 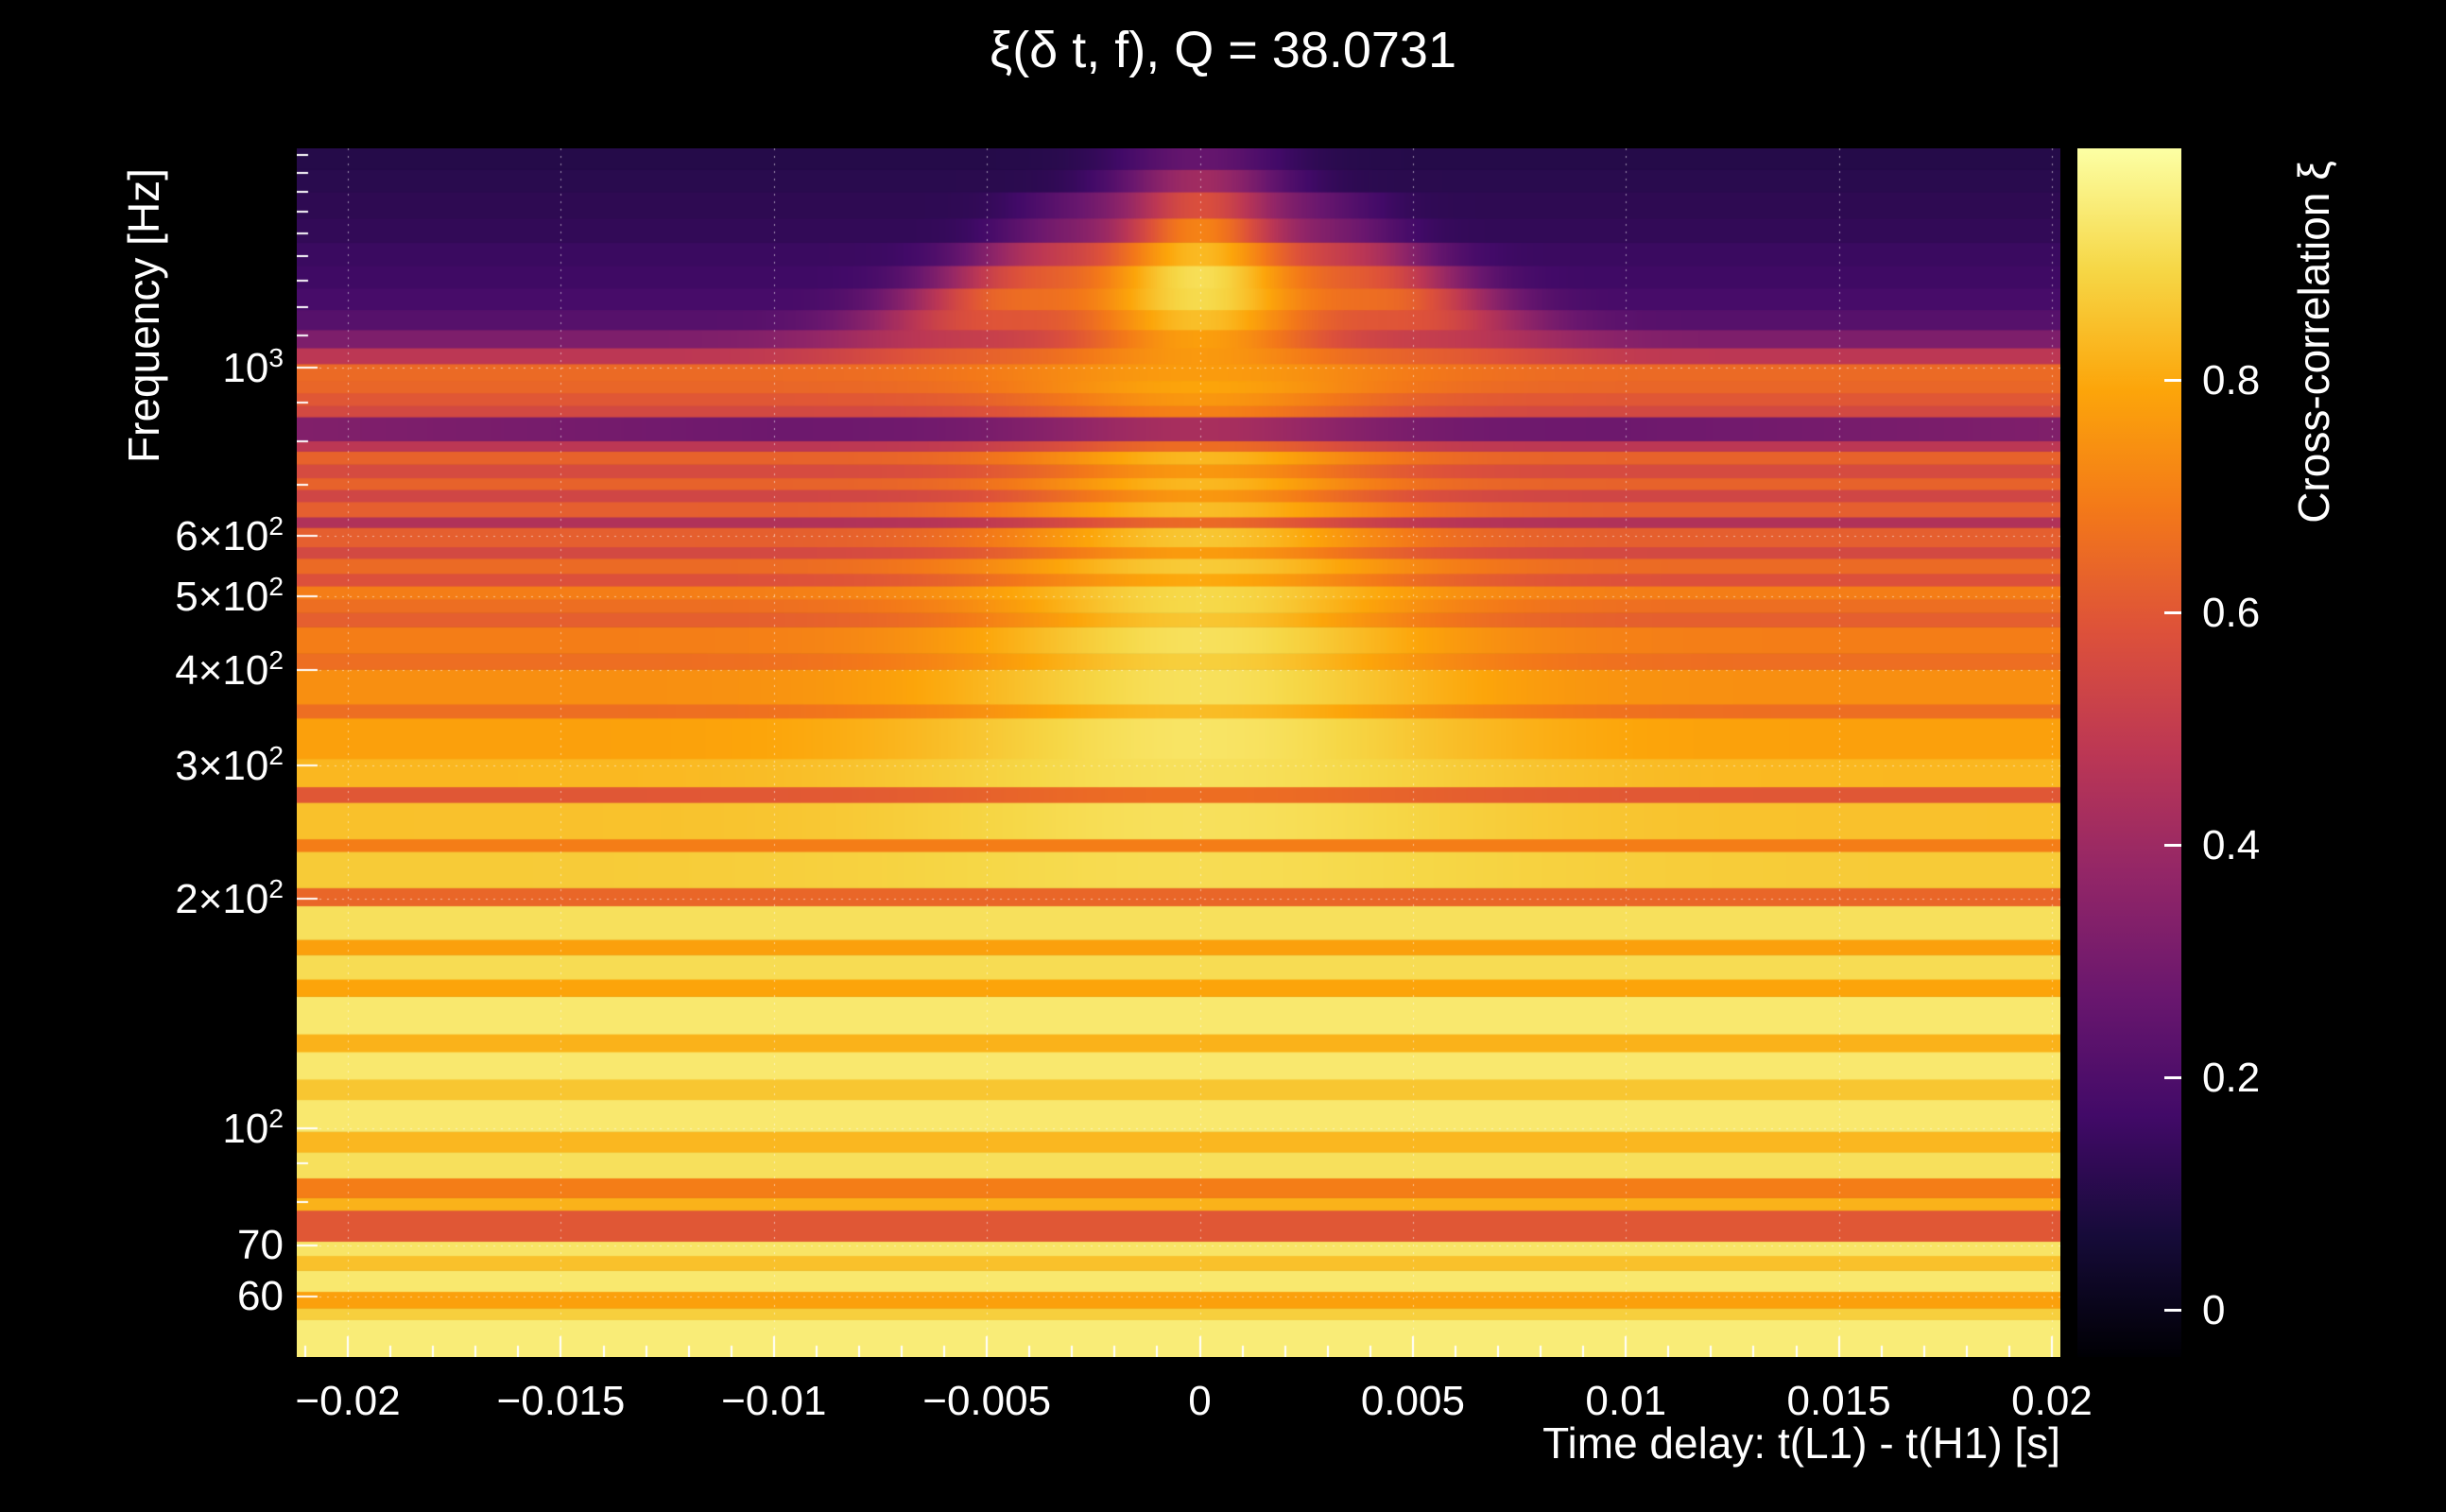 I want to click on colorbar-tick-label: 0.4, so click(x=2231, y=844).